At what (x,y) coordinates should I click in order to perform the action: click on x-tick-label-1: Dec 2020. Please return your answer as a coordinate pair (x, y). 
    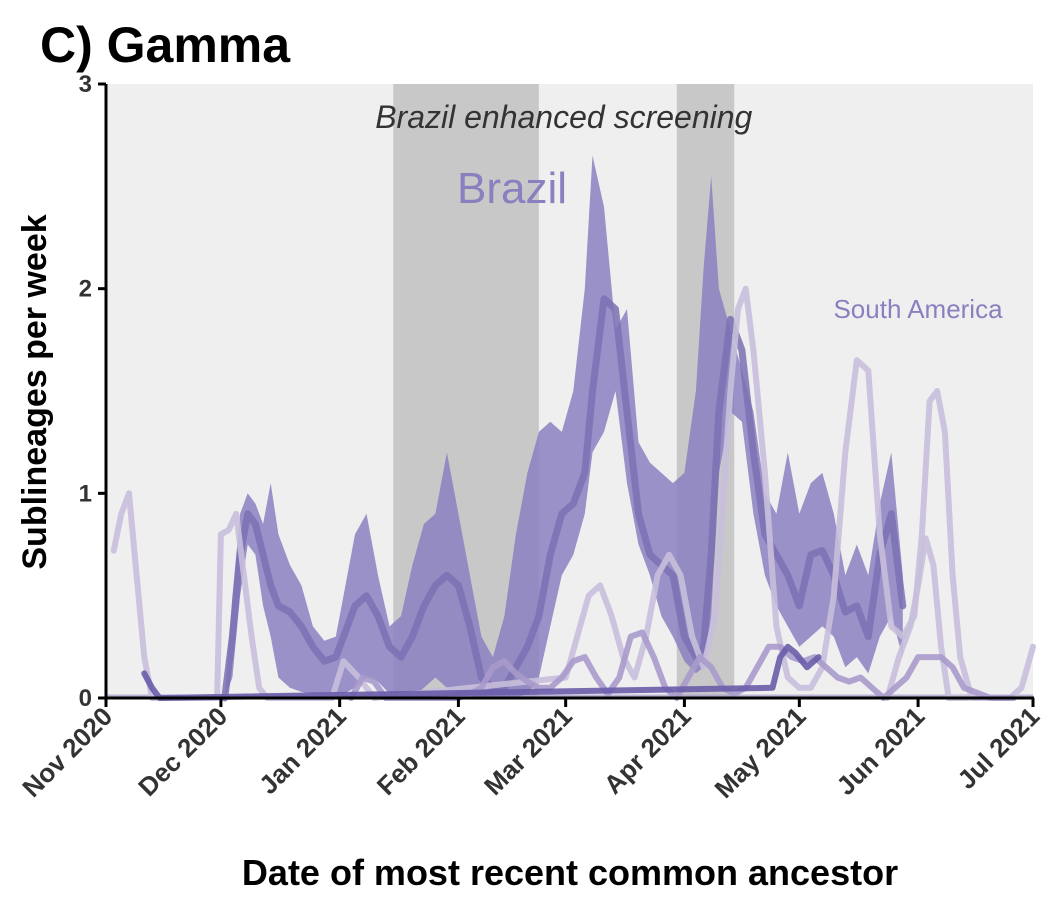
    Looking at the image, I should click on (182, 751).